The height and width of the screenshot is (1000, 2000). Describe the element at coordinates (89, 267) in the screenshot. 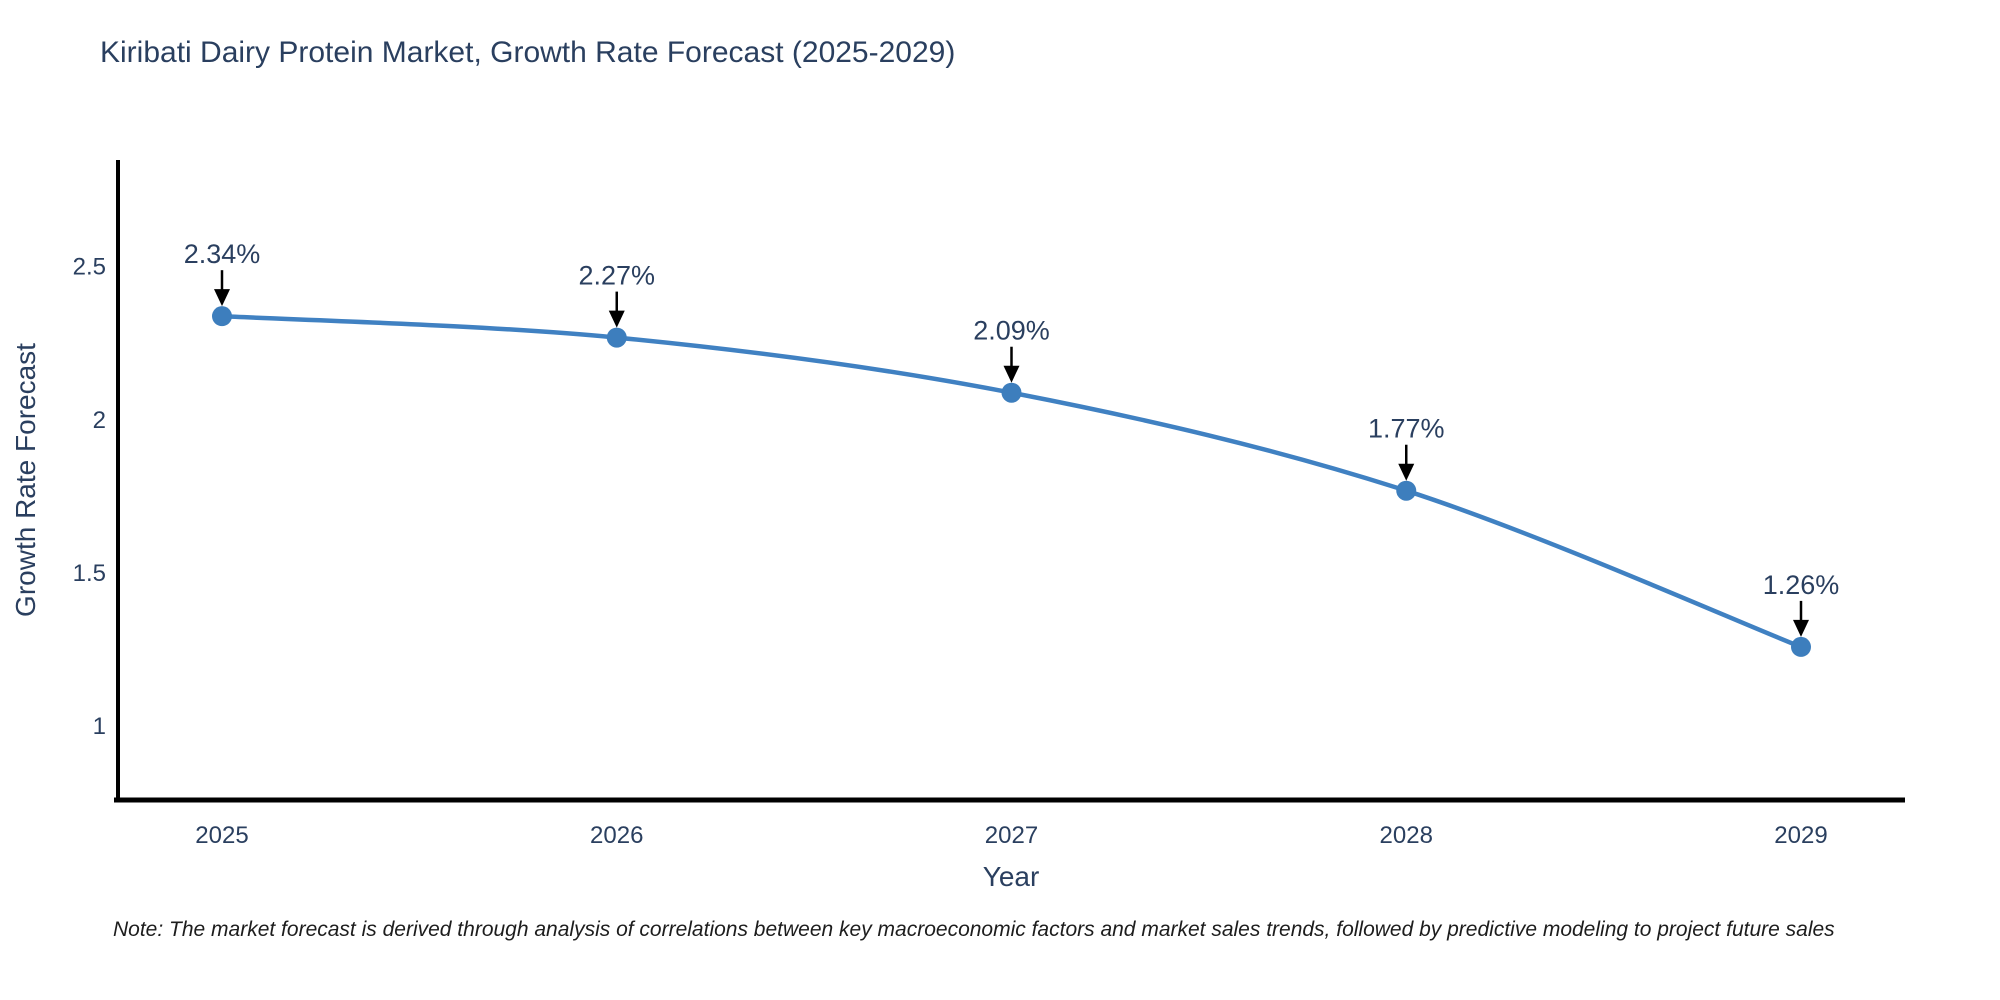

I see `y-tick-label: 2.5` at that location.